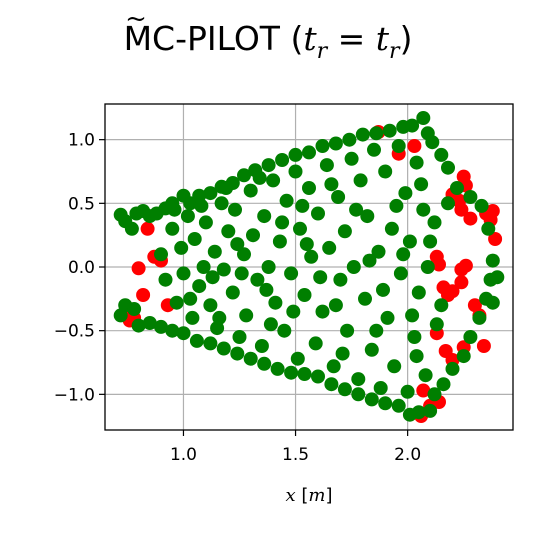 This screenshot has width=540, height=540. Describe the element at coordinates (295, 455) in the screenshot. I see `x-tick-label: 1.5` at that location.